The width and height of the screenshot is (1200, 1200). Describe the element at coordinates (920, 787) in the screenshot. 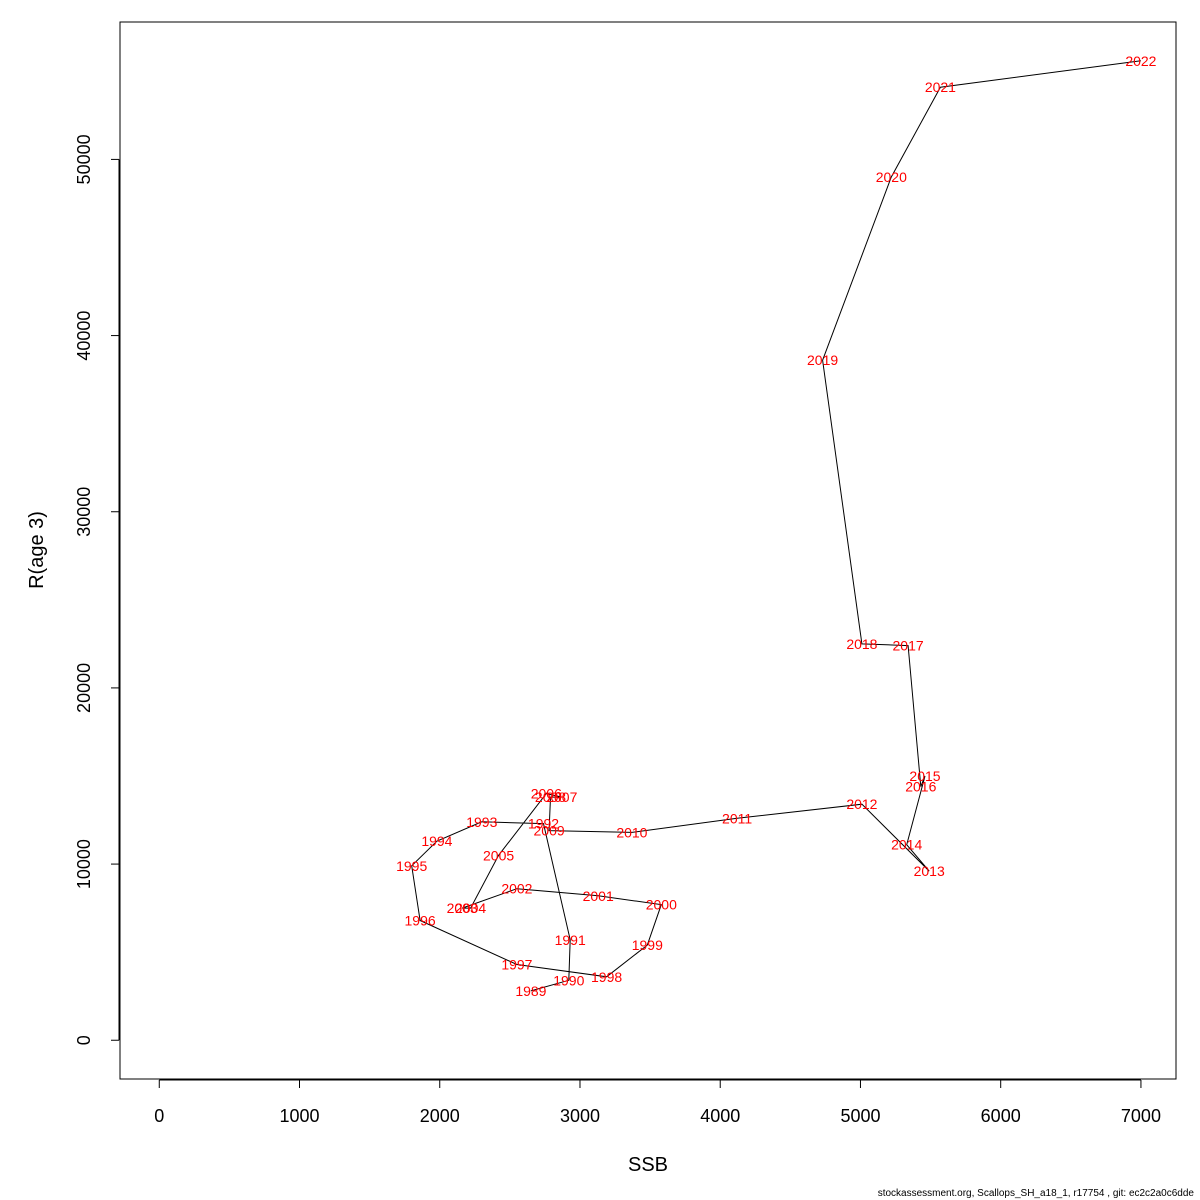

I see `point-label-2016: 2016` at that location.